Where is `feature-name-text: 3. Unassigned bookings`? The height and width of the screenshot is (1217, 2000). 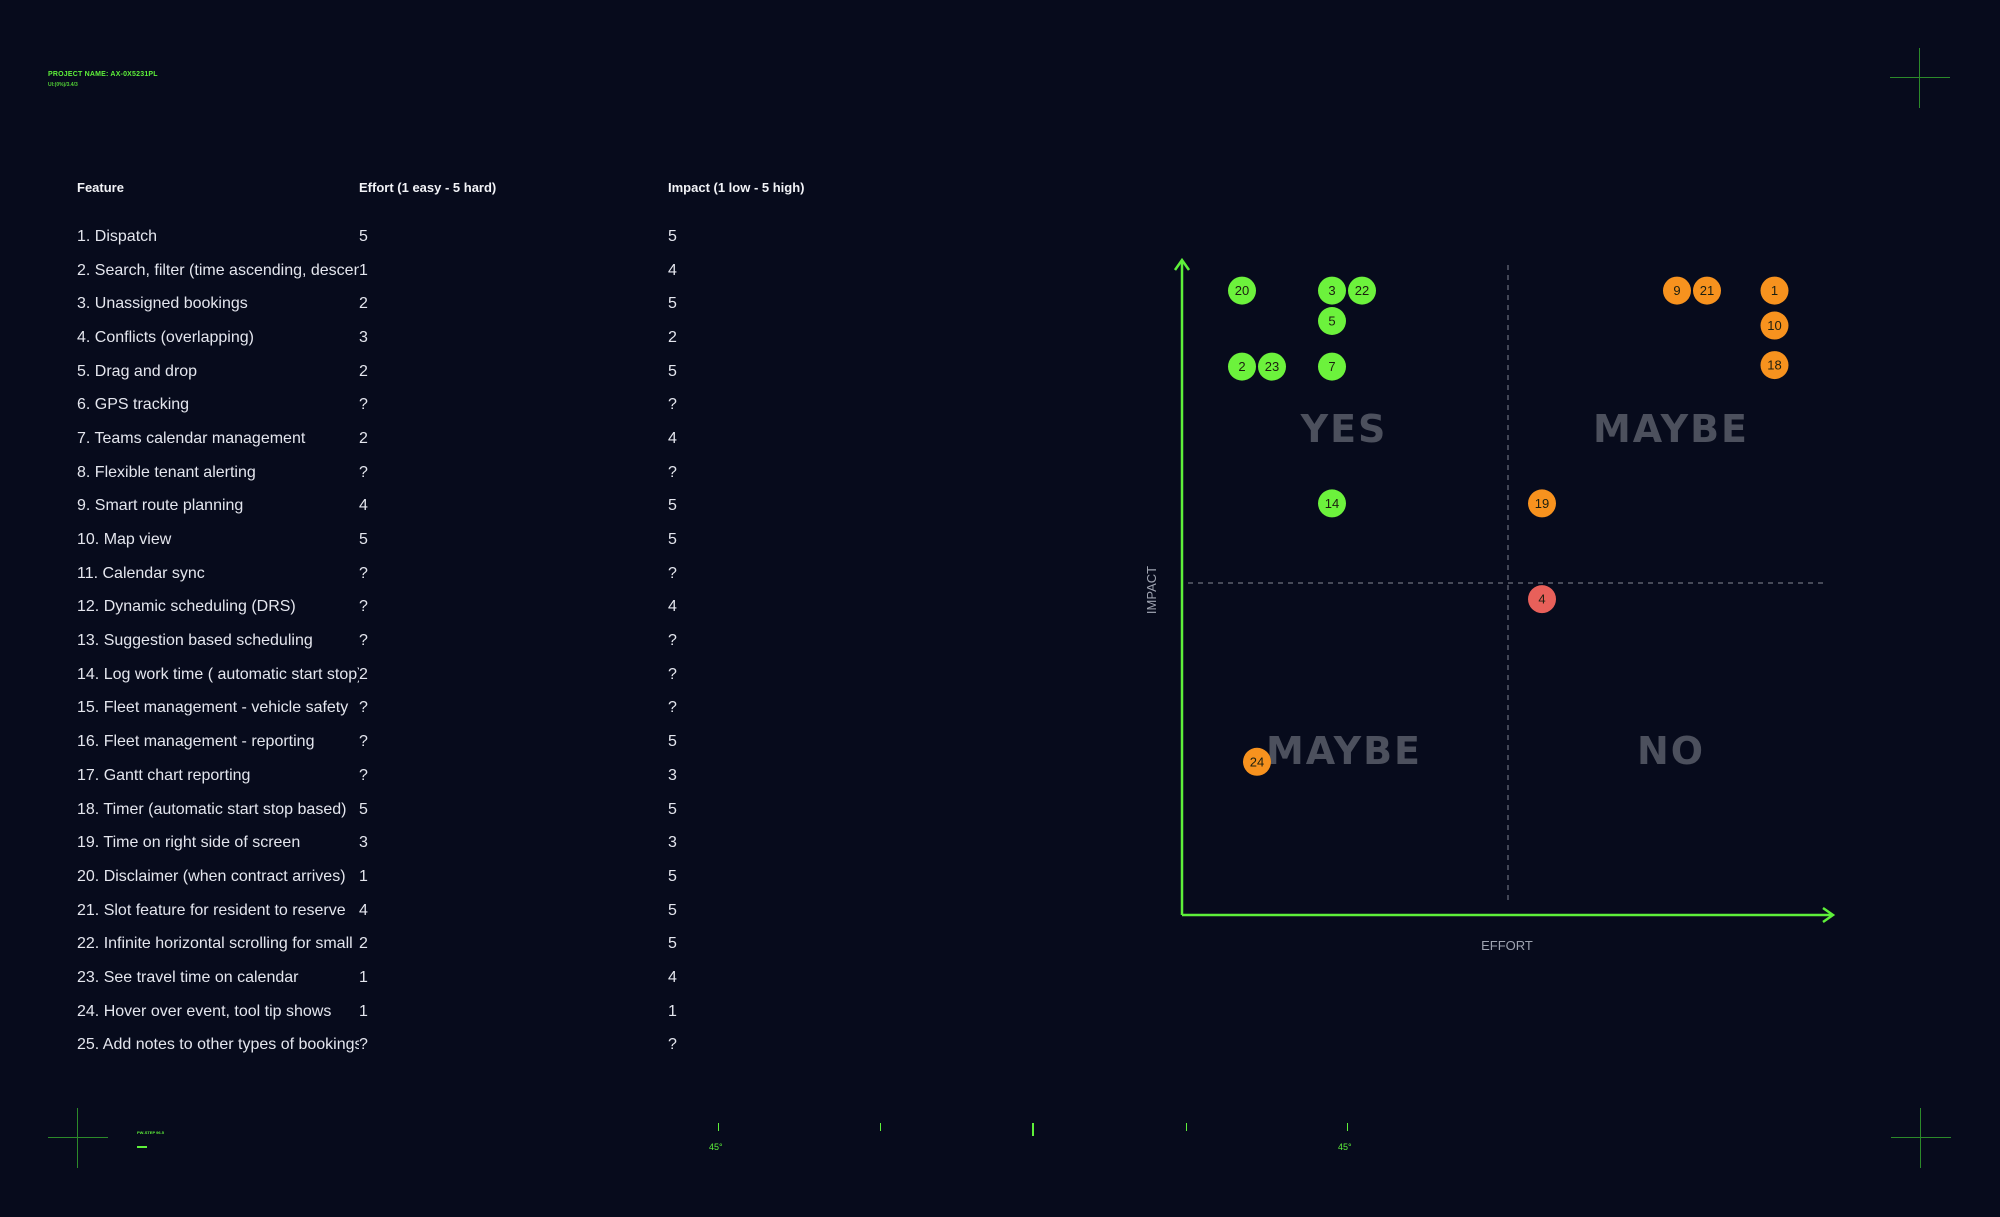
feature-name-text: 3. Unassigned bookings is located at coordinates (162, 304).